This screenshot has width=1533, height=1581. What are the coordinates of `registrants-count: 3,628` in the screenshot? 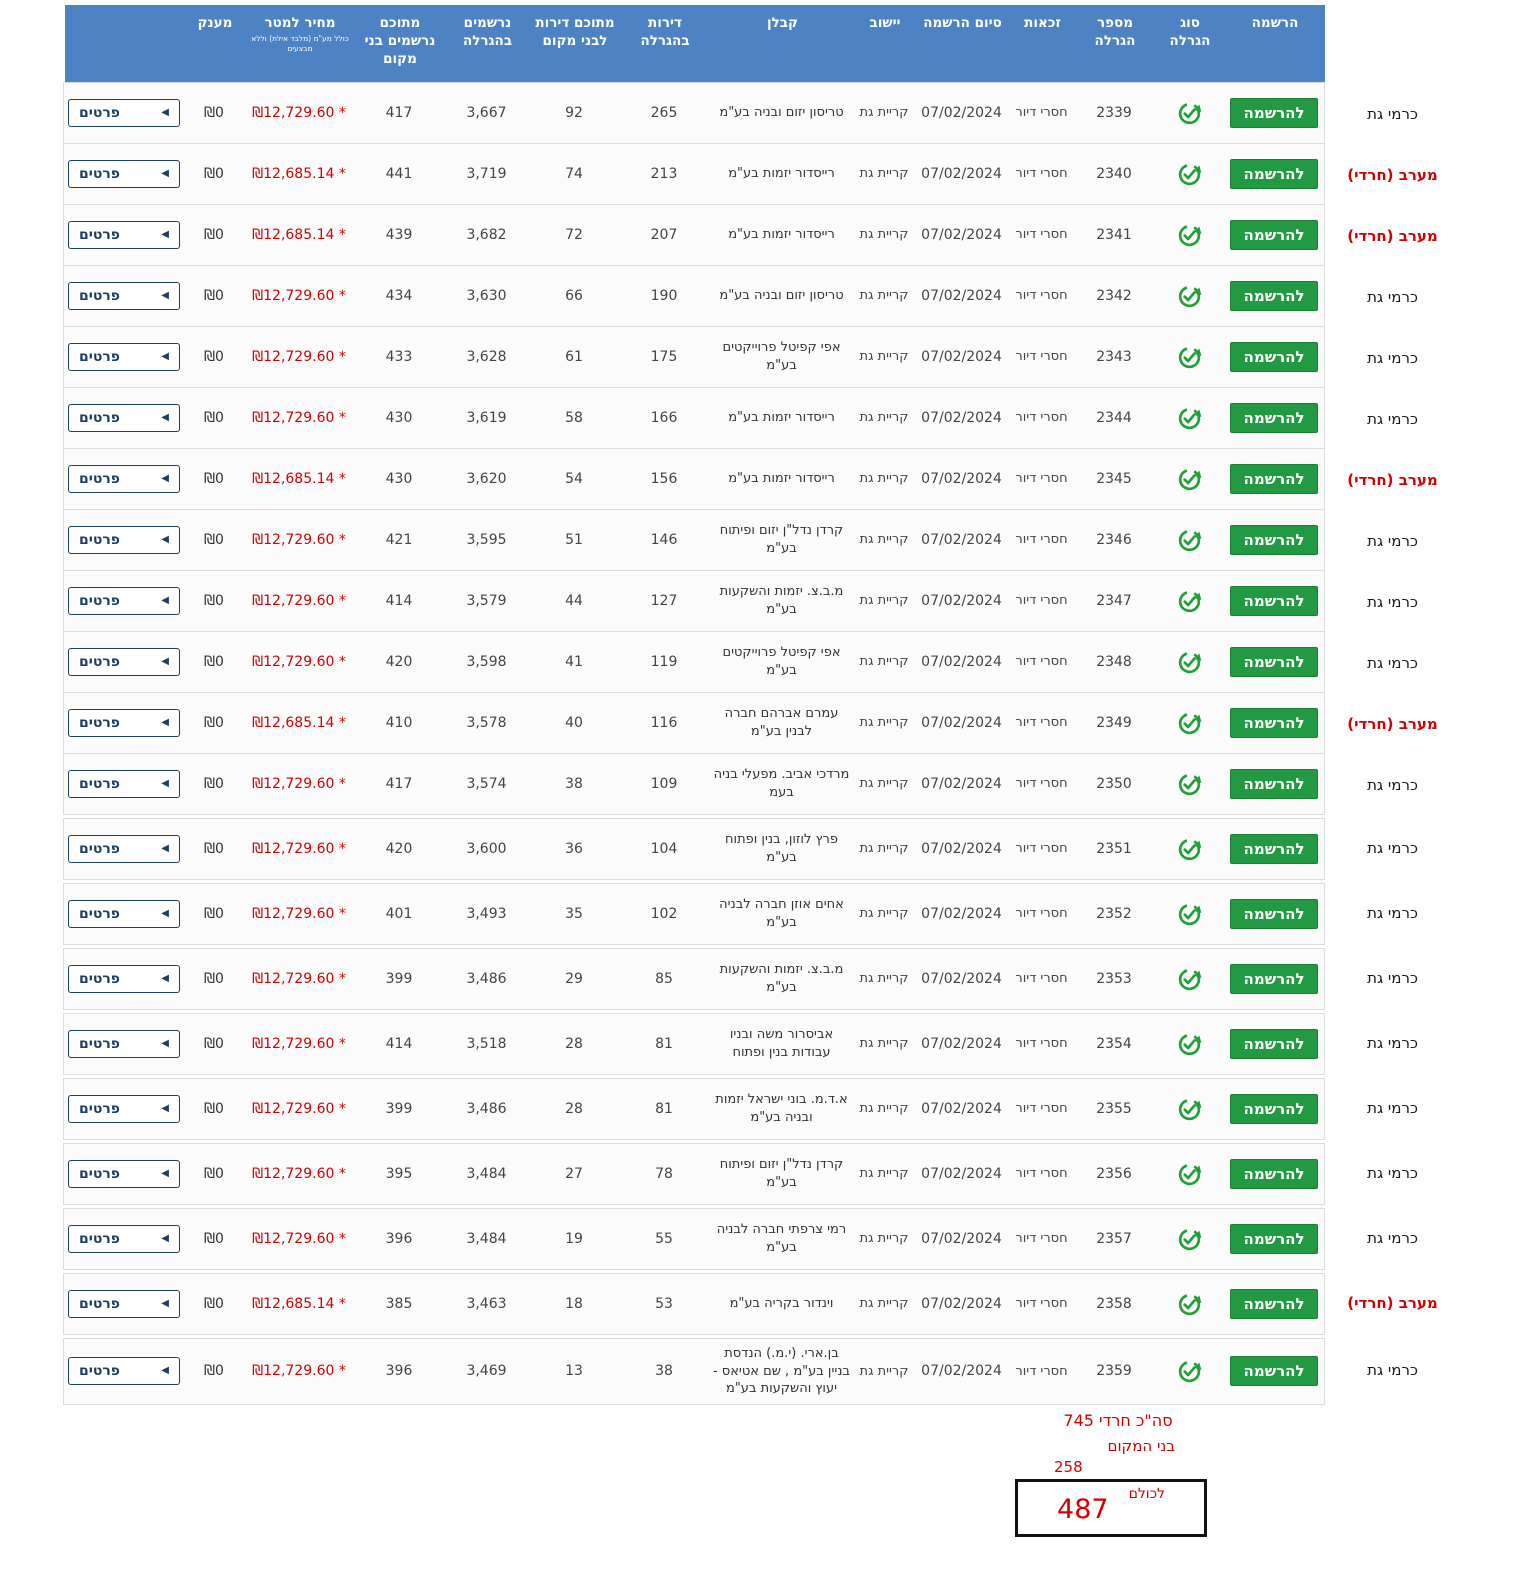 It's located at (486, 356).